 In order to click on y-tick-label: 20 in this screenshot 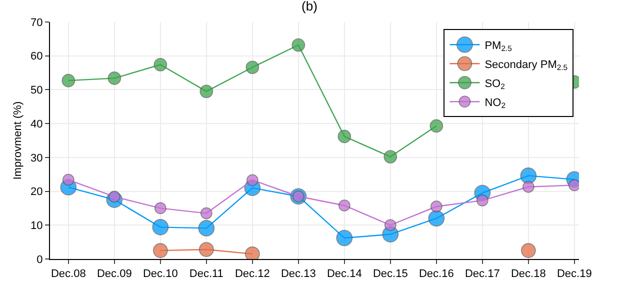, I will do `click(36, 192)`.